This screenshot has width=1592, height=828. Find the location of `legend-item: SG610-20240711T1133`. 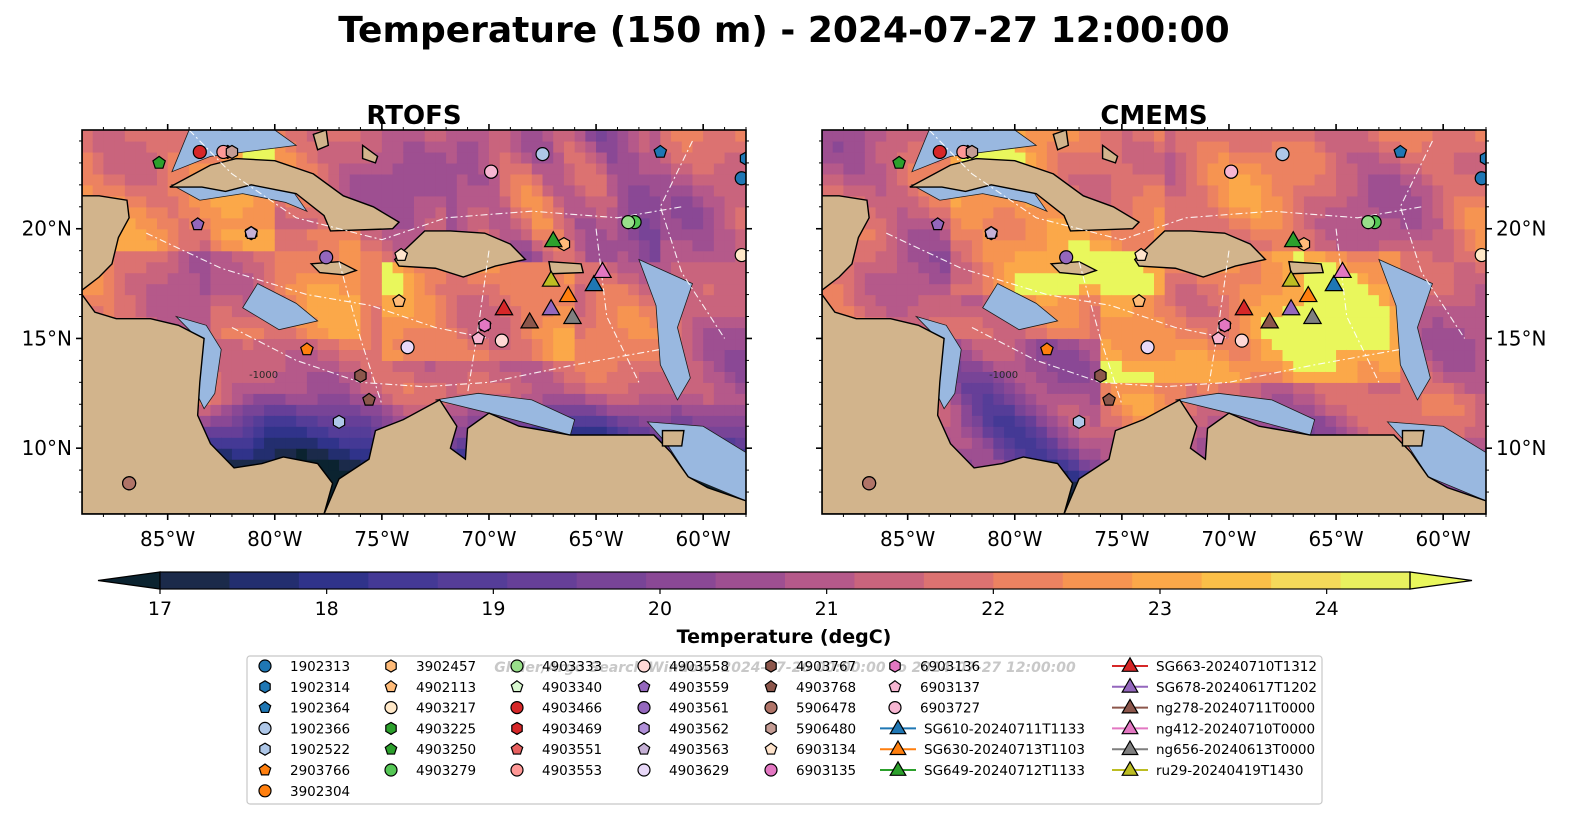

legend-item: SG610-20240711T1133 is located at coordinates (982, 727).